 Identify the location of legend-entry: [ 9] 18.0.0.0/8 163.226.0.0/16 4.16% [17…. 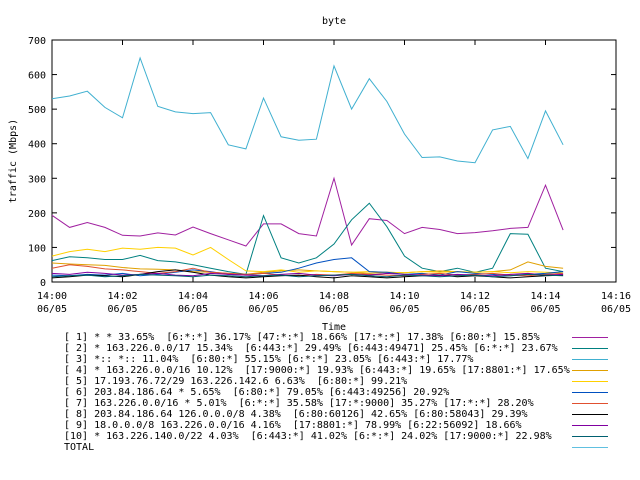
(320, 425).